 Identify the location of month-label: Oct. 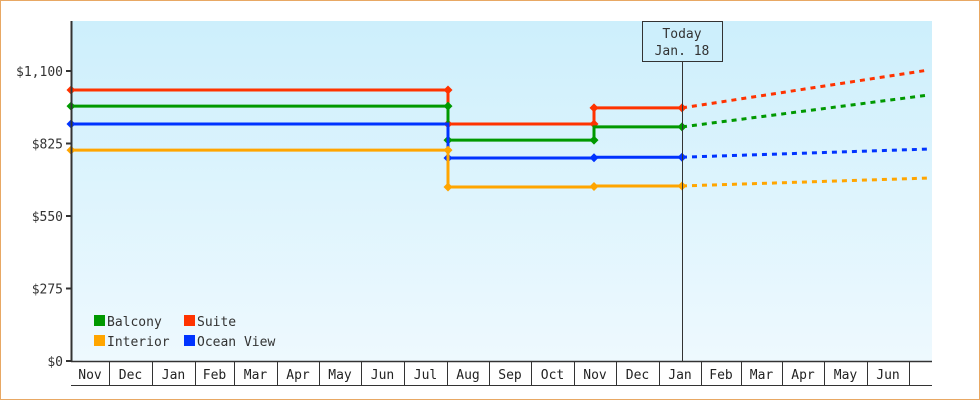
(552, 375).